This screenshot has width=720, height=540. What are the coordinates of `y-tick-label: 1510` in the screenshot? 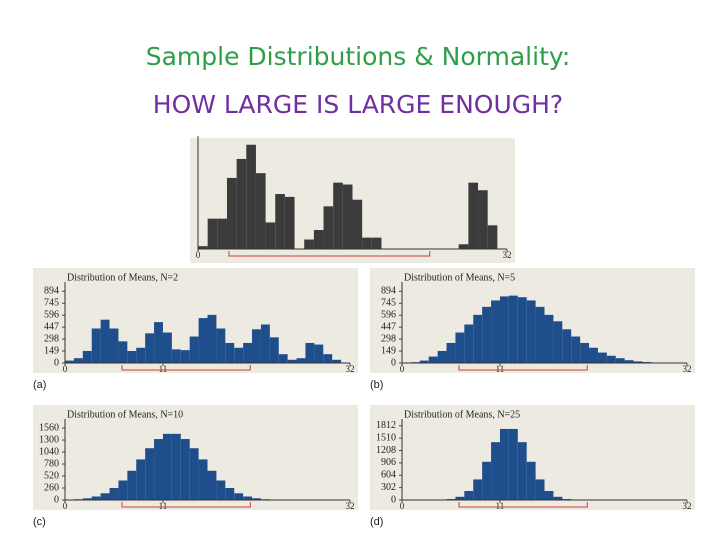 It's located at (386, 437).